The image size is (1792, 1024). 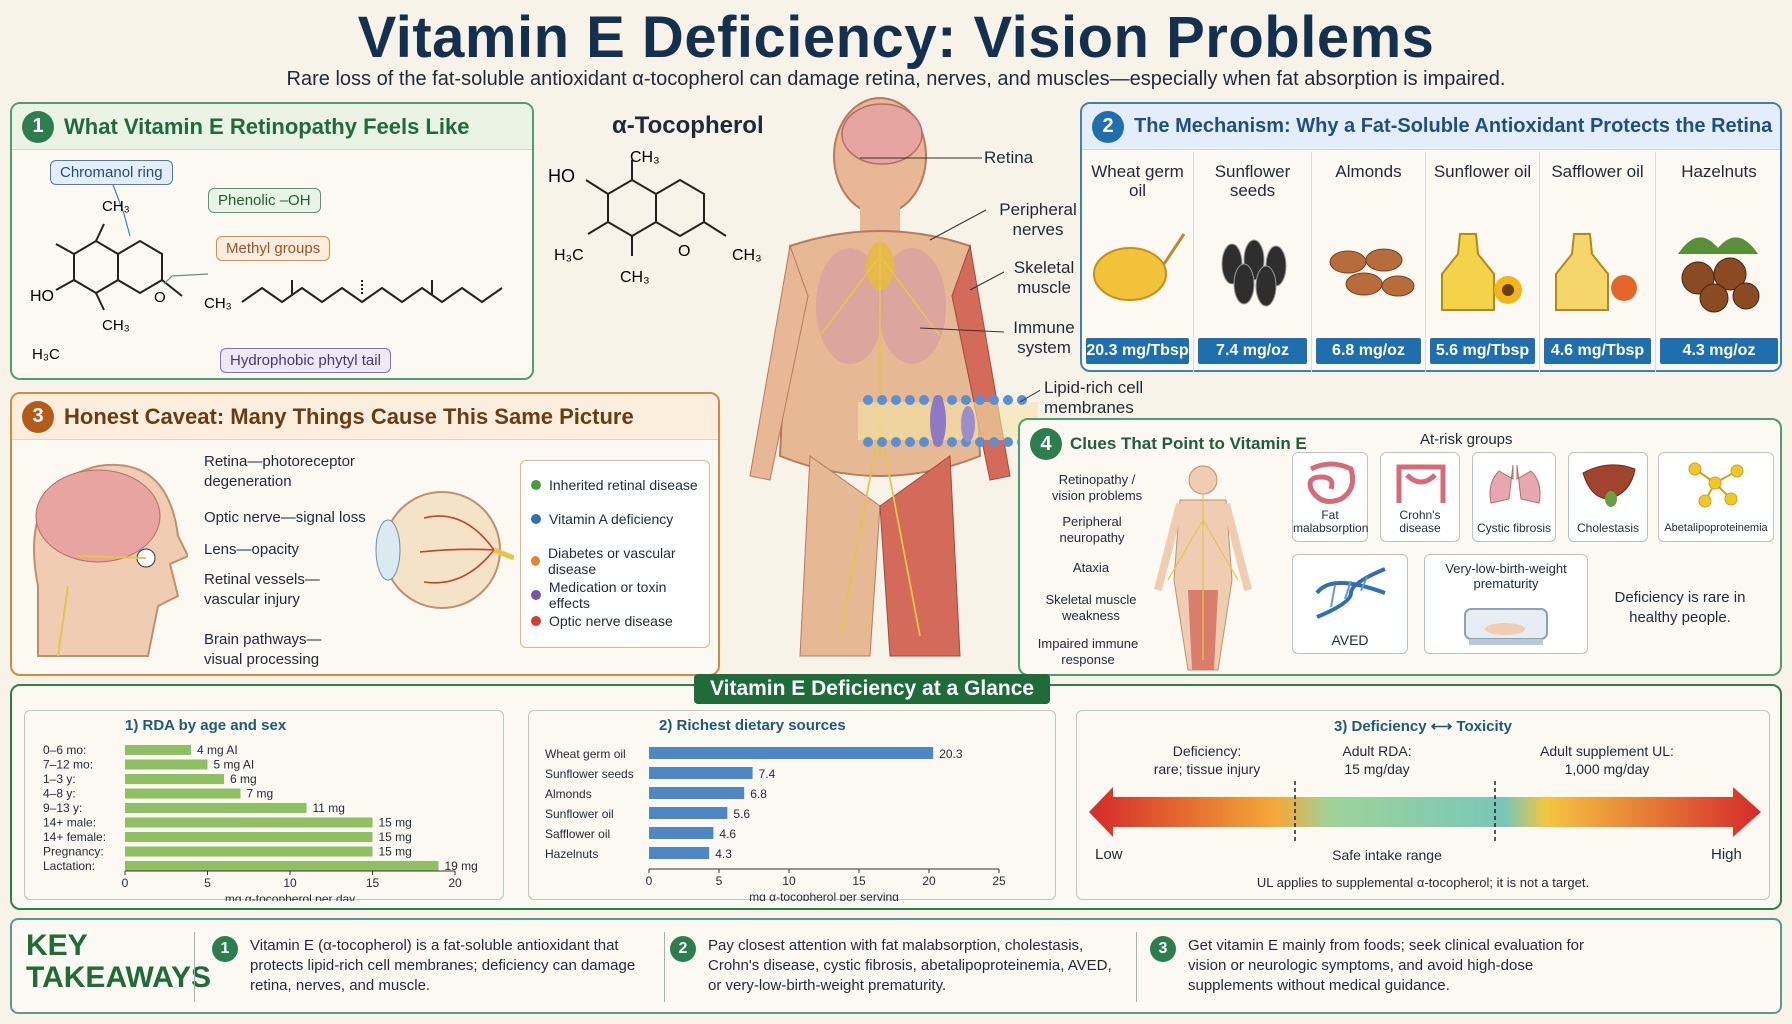 I want to click on data-label: 5 mg AI, so click(x=234, y=765).